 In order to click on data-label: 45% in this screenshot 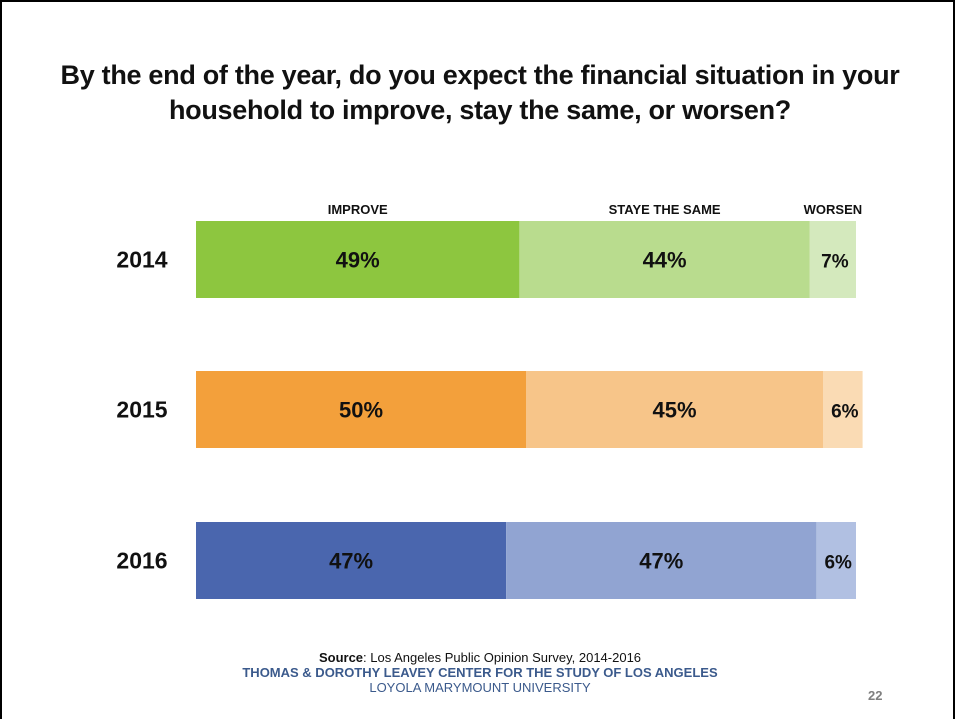, I will do `click(674, 410)`.